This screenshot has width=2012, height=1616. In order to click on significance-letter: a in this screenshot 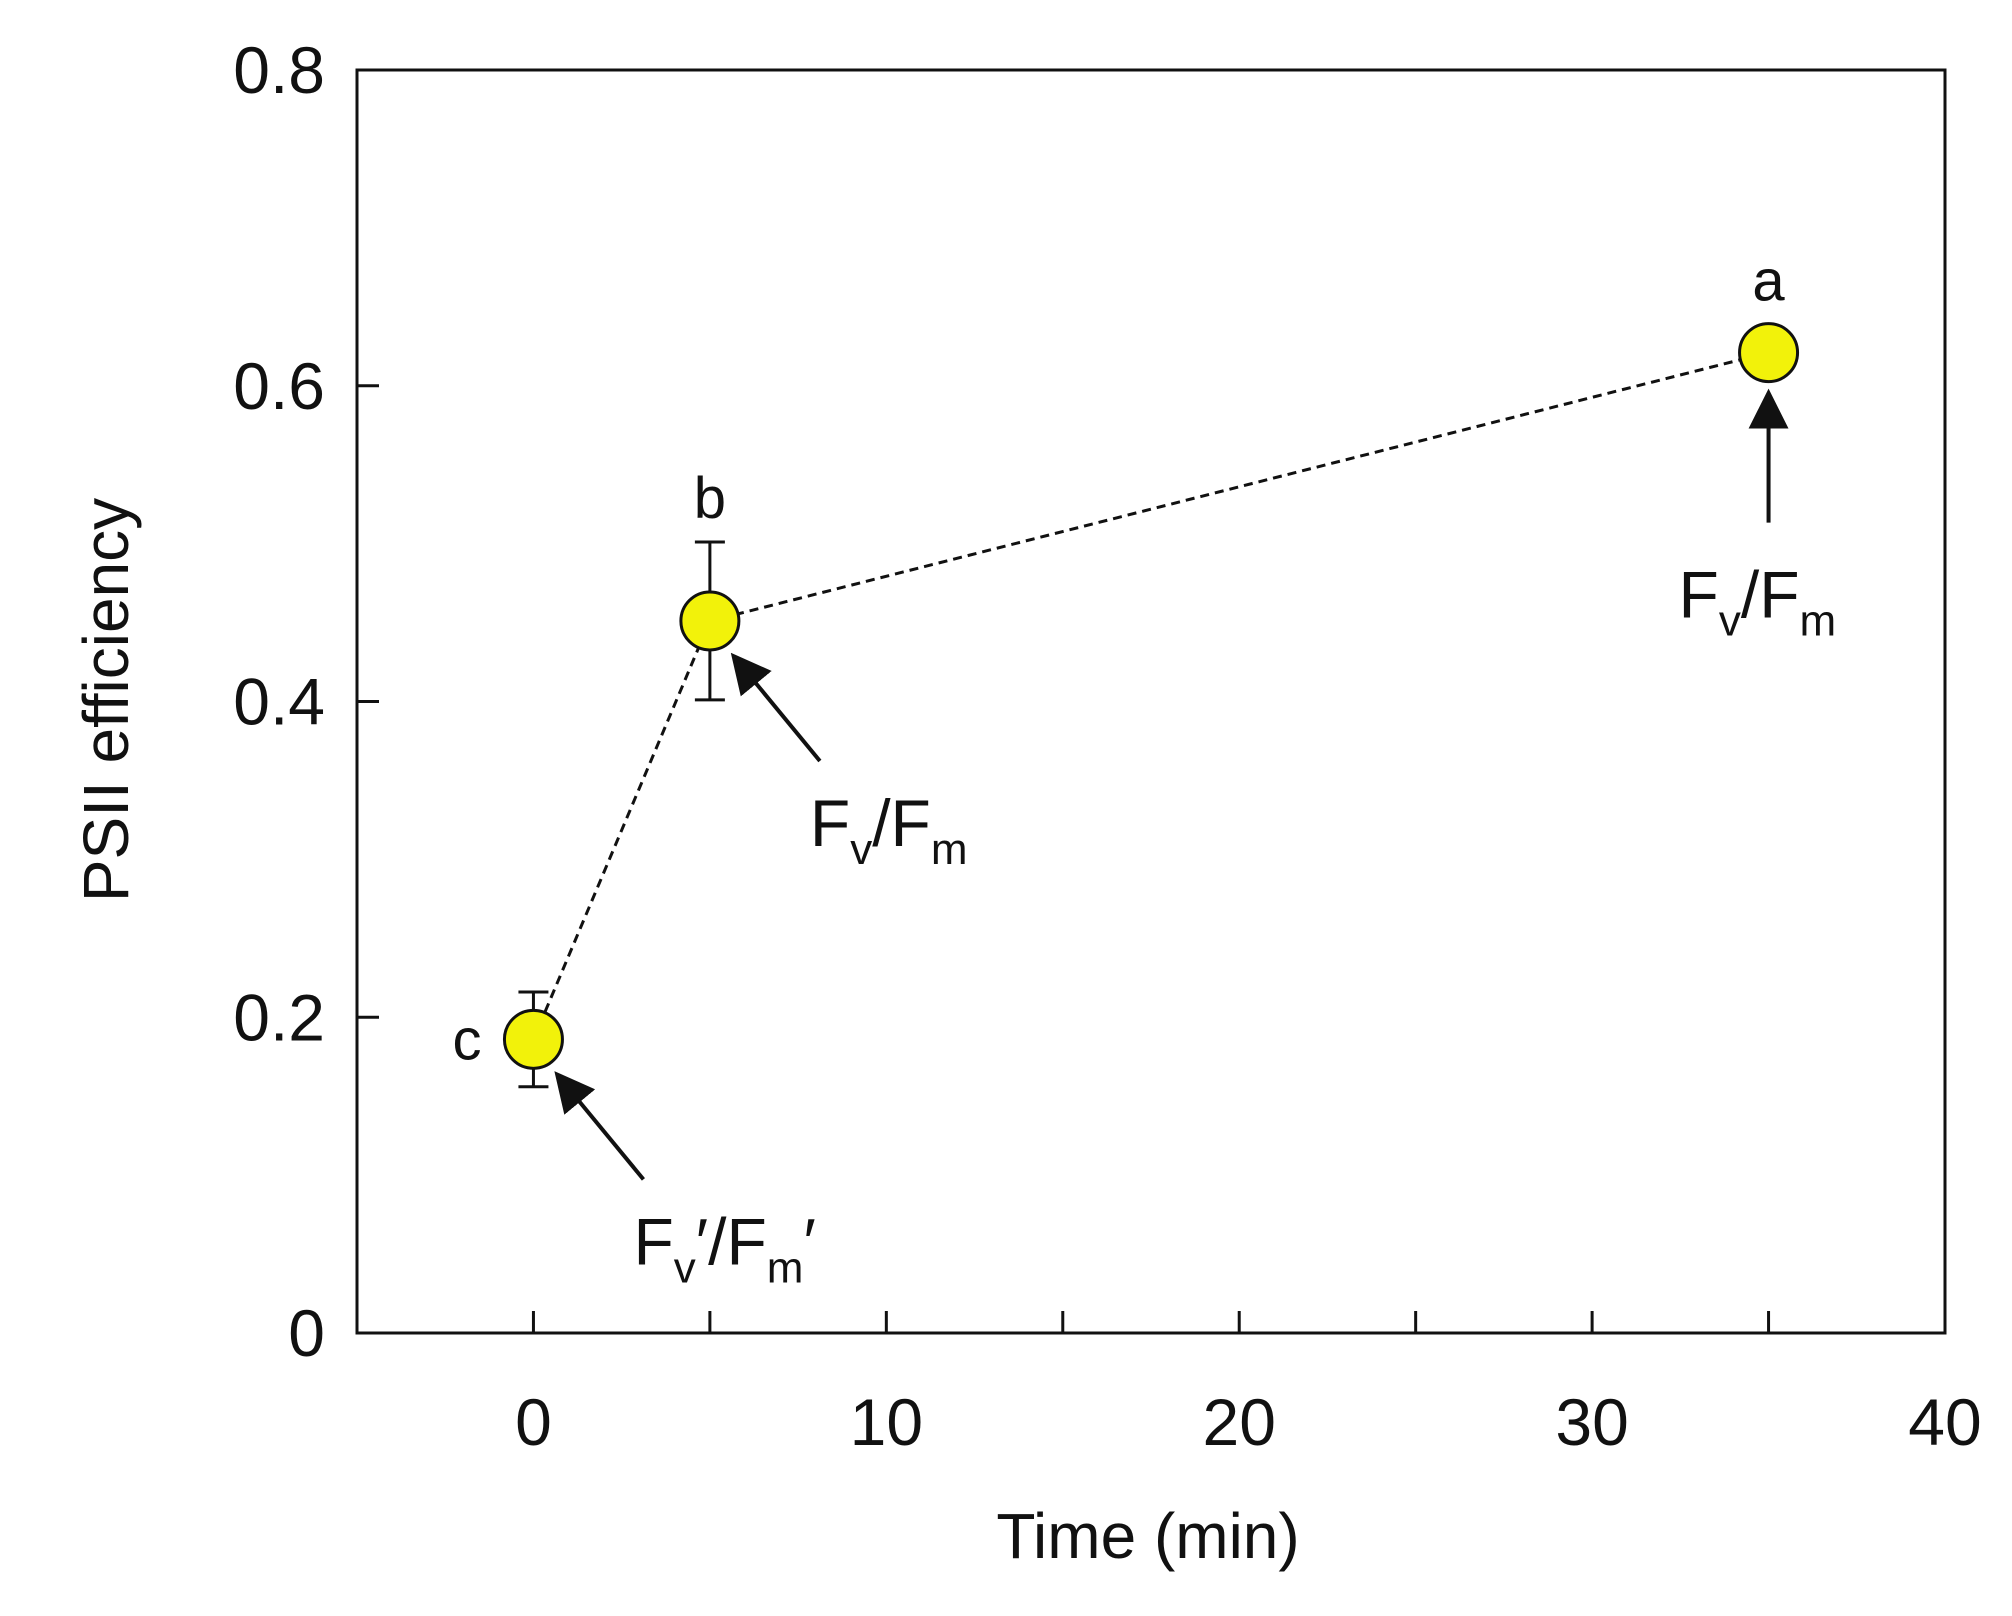, I will do `click(1768, 281)`.